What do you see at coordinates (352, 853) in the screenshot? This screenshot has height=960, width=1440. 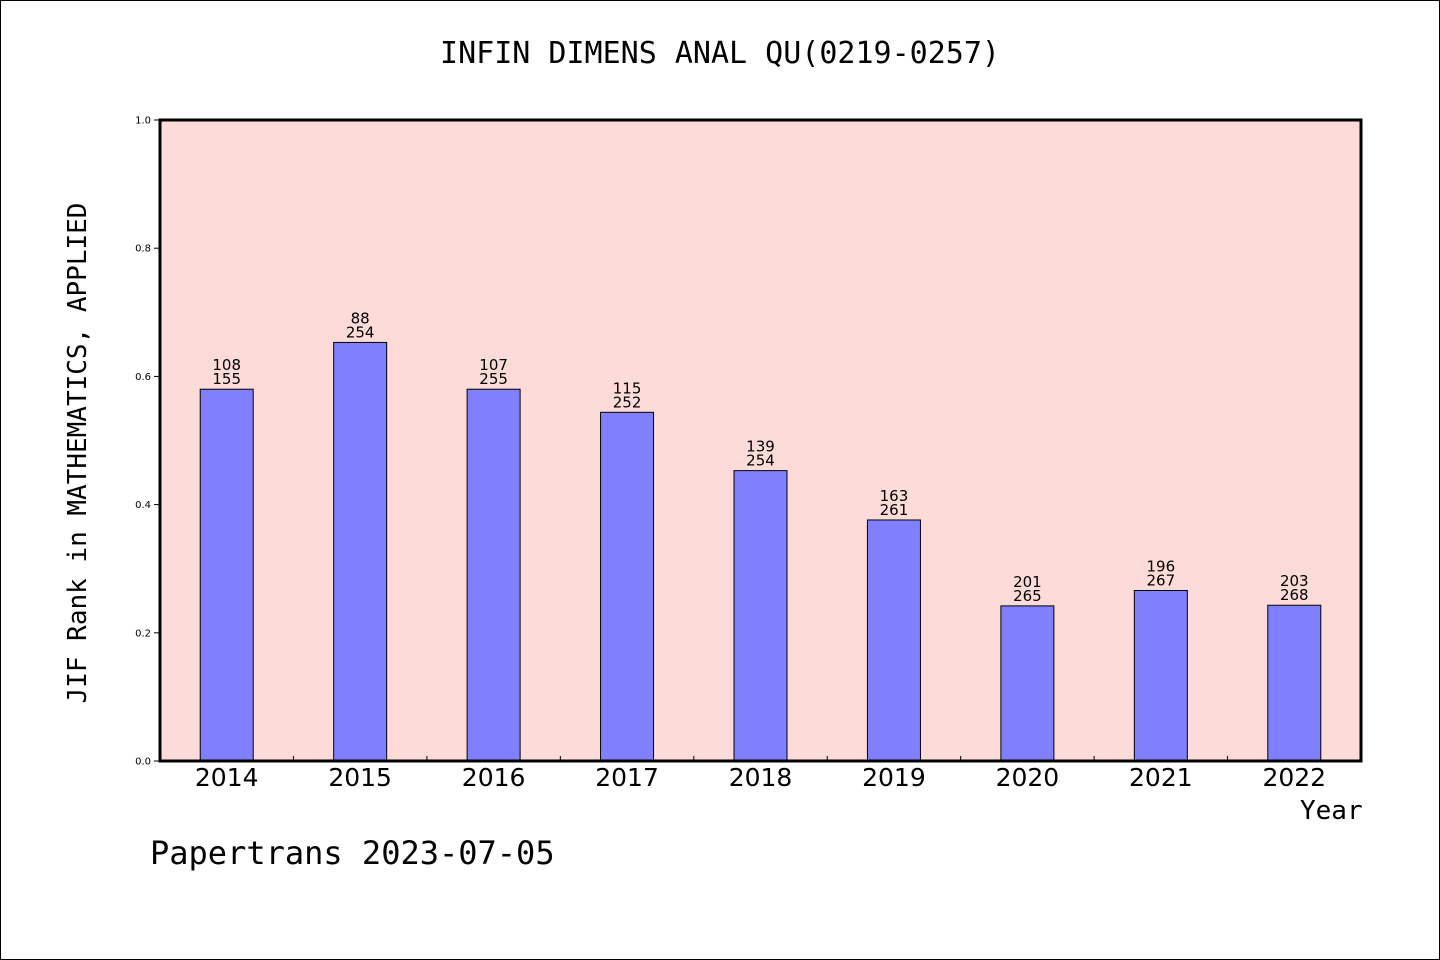 I see `footer-credit: Papertrans 2023-07-05` at bounding box center [352, 853].